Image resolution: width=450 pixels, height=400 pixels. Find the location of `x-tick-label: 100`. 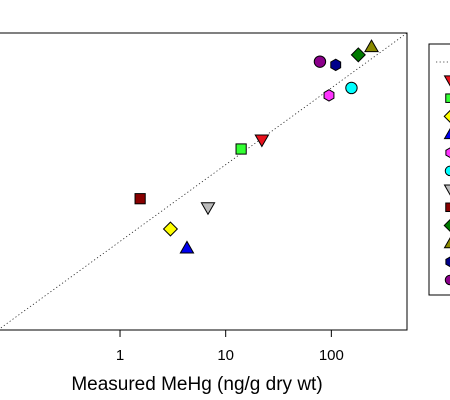

x-tick-label: 100 is located at coordinates (331, 355).